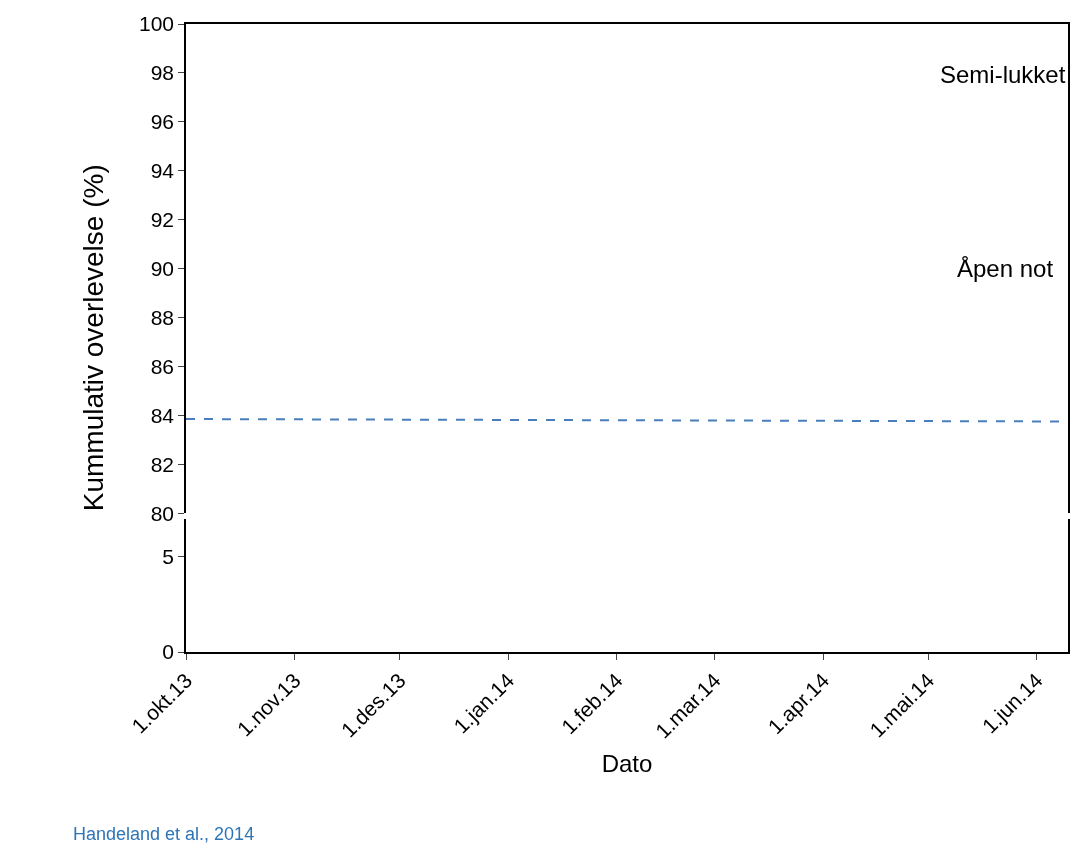  I want to click on y-tick-label: 0, so click(168, 652).